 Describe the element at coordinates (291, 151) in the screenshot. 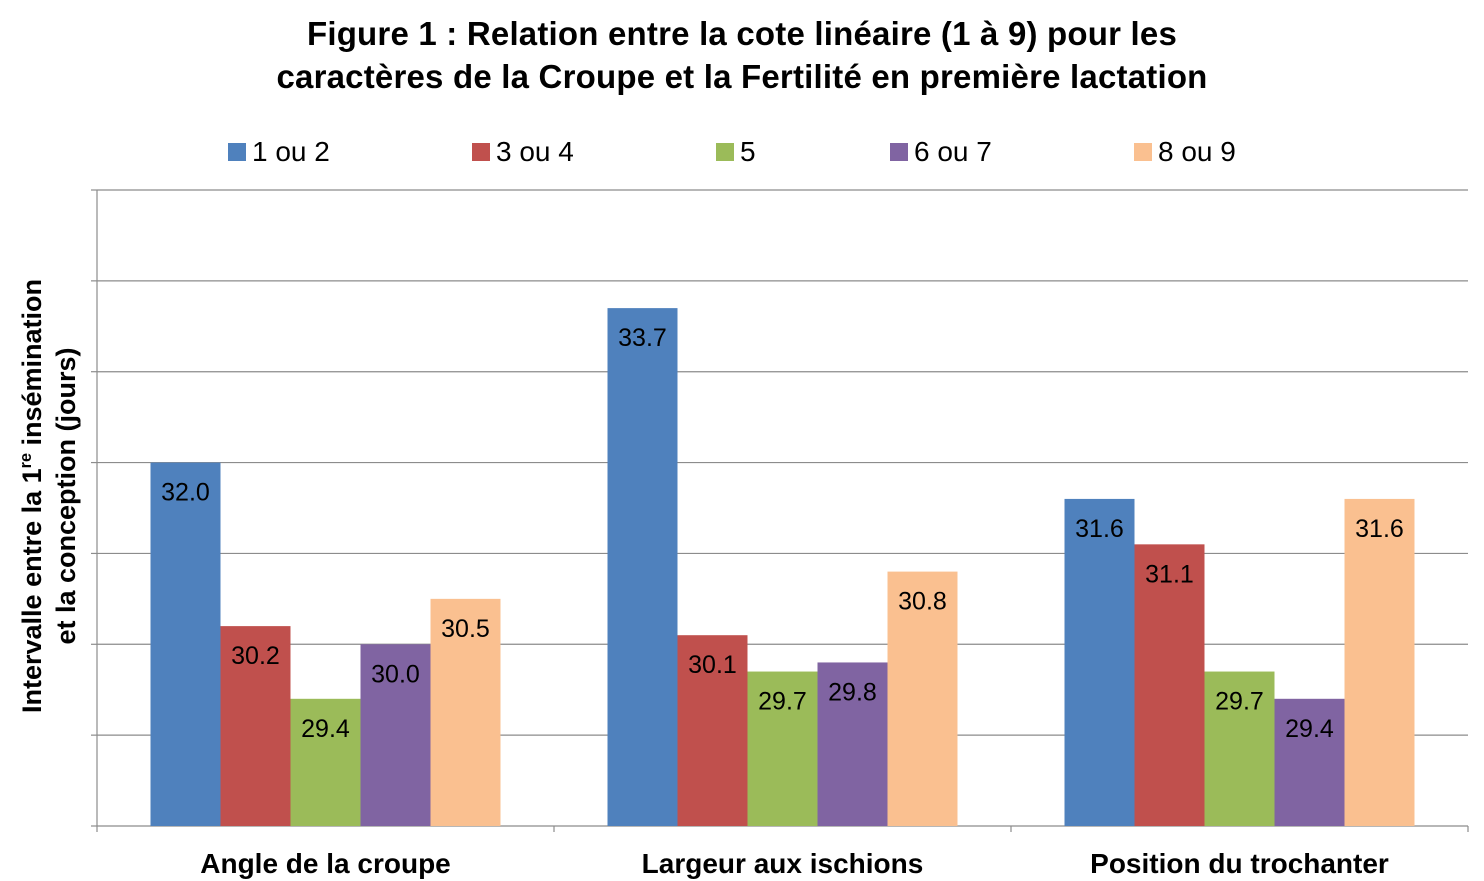

I see `legend-label-1-ou-2: 1 ou 2` at that location.